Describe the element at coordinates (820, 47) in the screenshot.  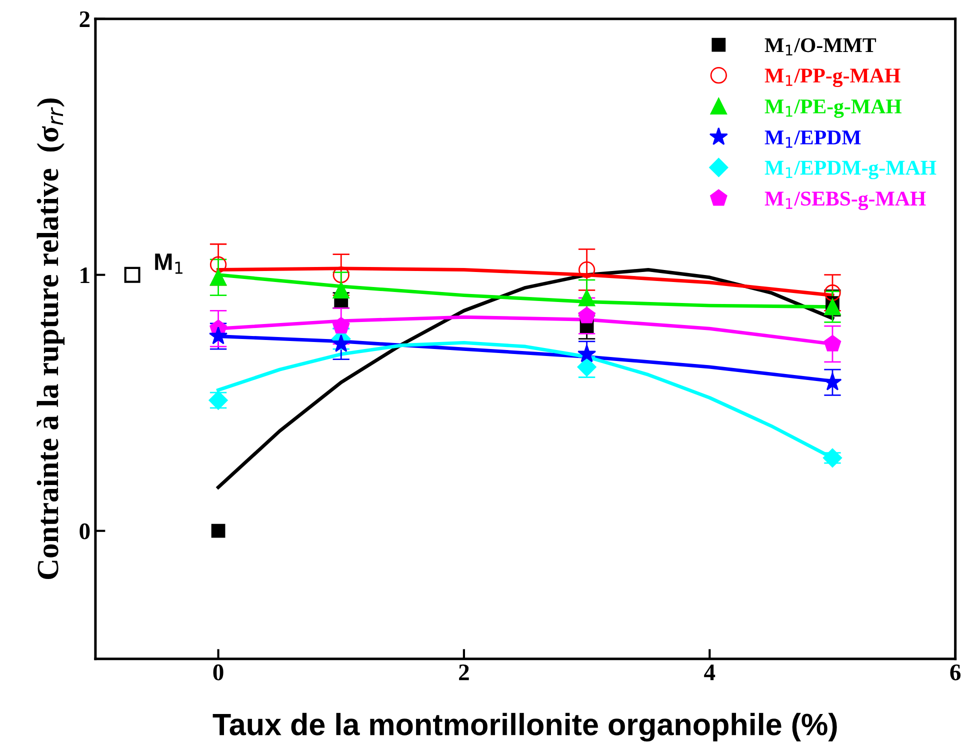
I see `legend-label: M$_{1}$/O-MMT` at that location.